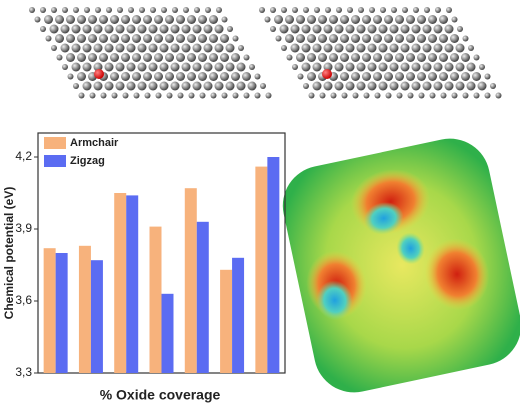 This screenshot has height=409, width=520. Describe the element at coordinates (383, 218) in the screenshot. I see `esp-blue-region` at that location.